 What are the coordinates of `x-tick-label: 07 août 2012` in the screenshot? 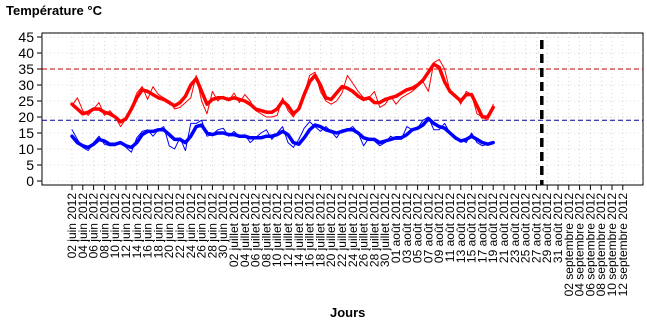 It's located at (428, 228).